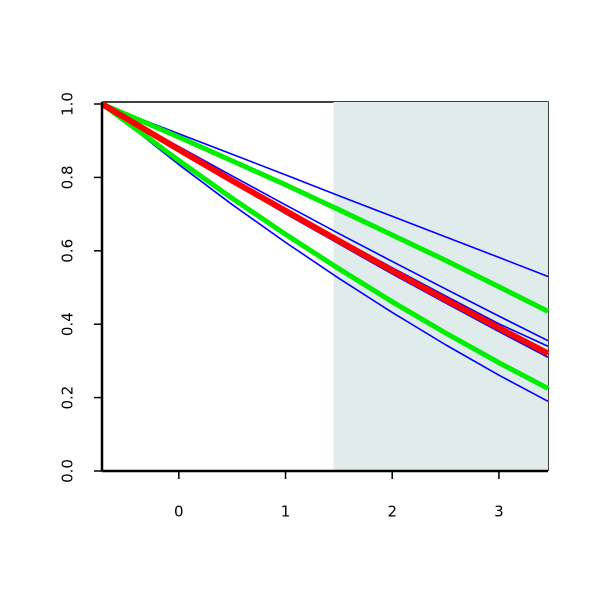 This screenshot has width=600, height=600. Describe the element at coordinates (68, 251) in the screenshot. I see `y-tick-label: 0.6` at that location.